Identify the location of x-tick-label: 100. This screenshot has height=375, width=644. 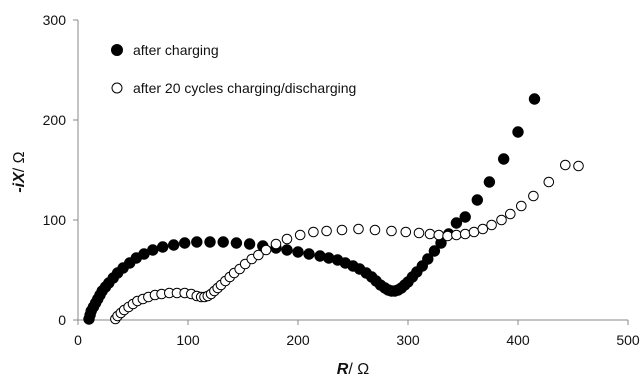
(188, 340).